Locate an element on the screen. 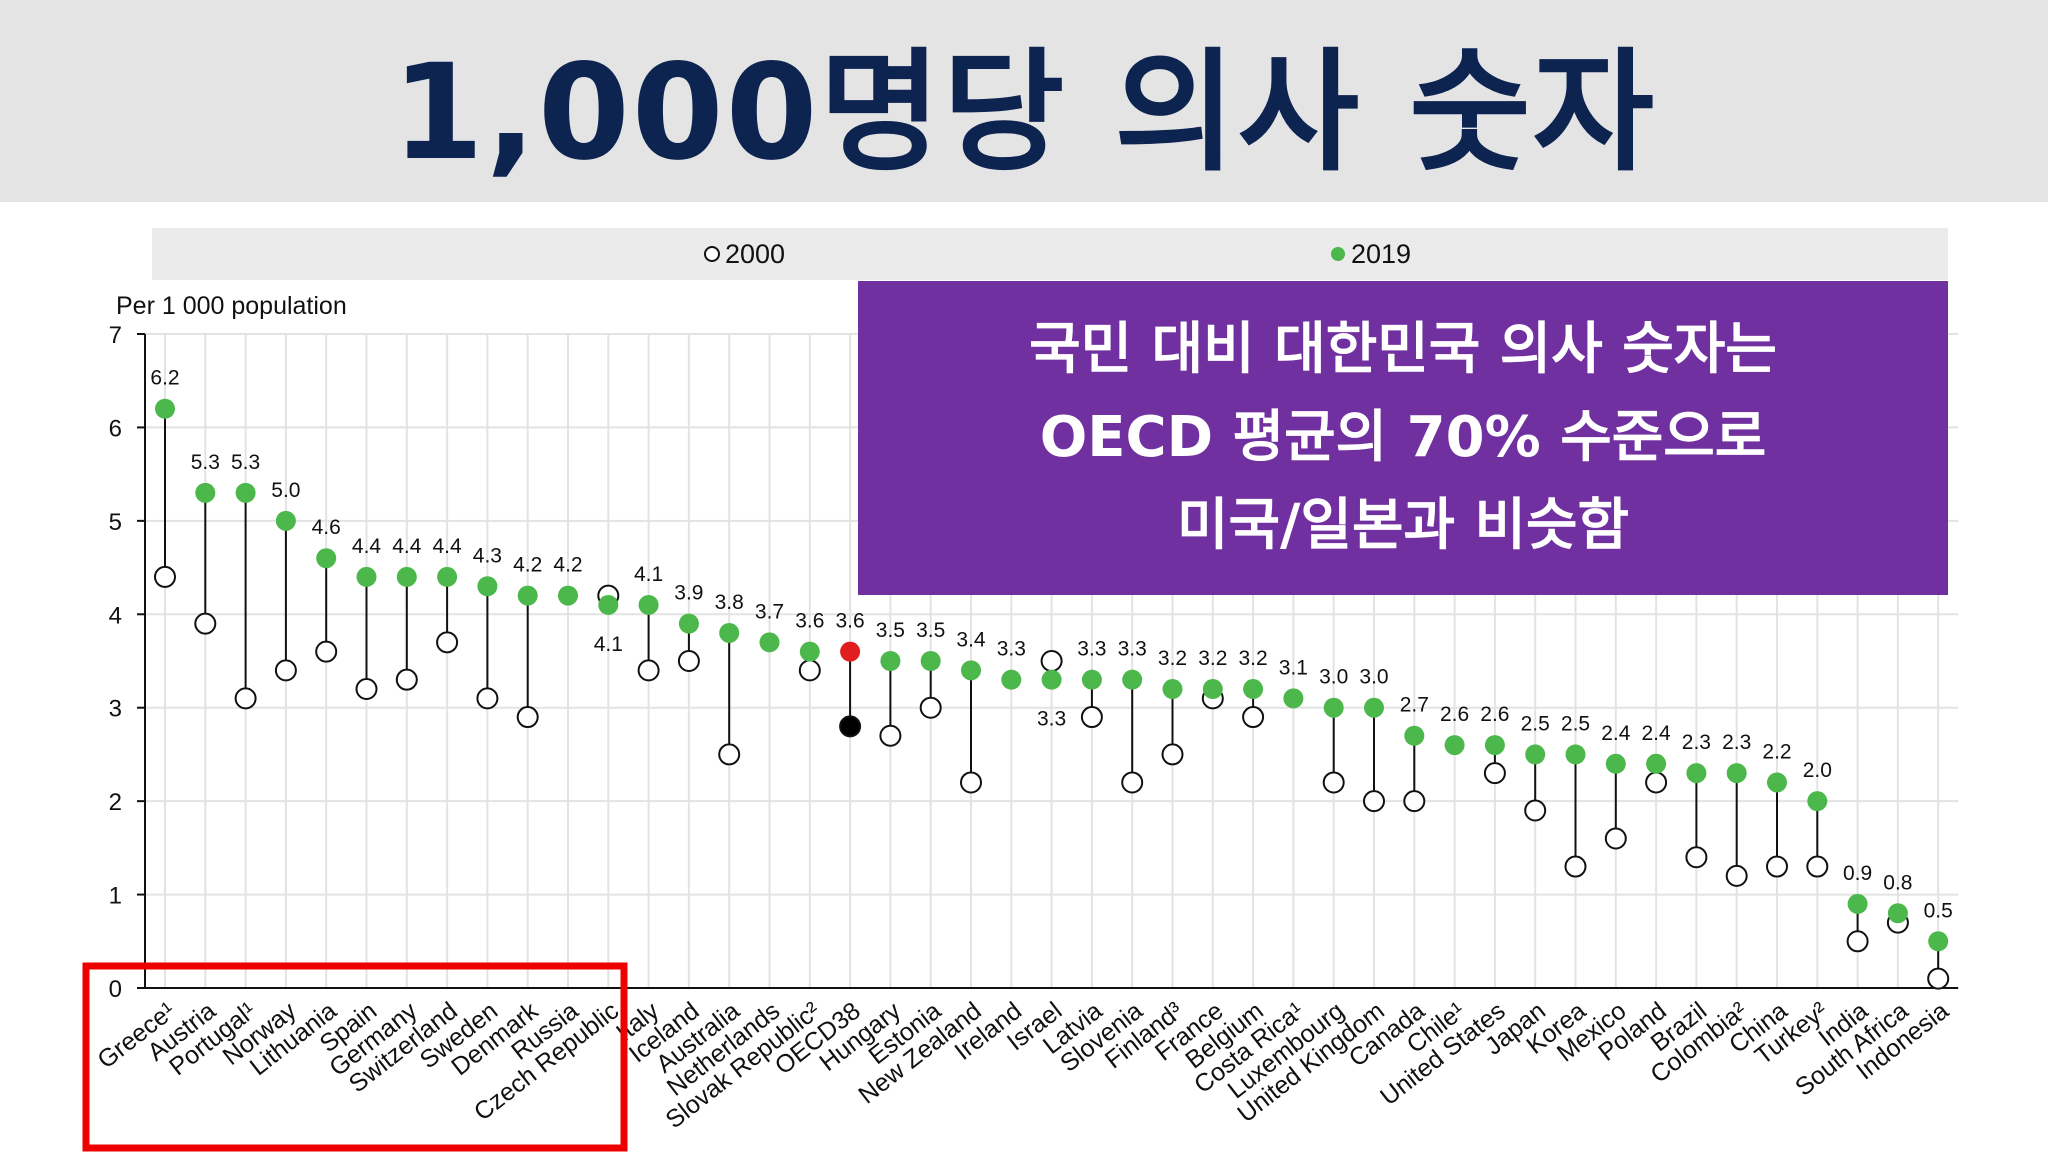  y-tick-label: 7 is located at coordinates (115, 335).